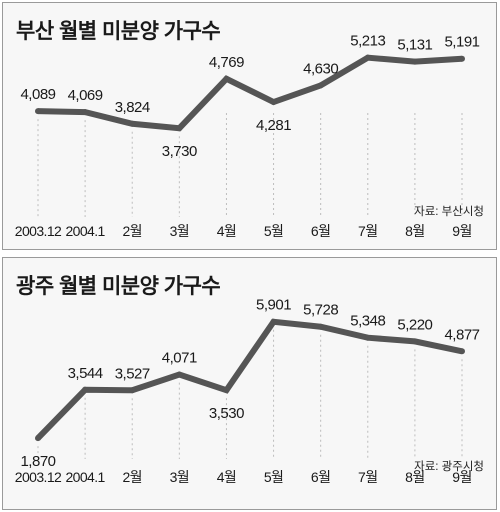 The width and height of the screenshot is (500, 512). I want to click on busan-value-label: 5,191, so click(461, 42).